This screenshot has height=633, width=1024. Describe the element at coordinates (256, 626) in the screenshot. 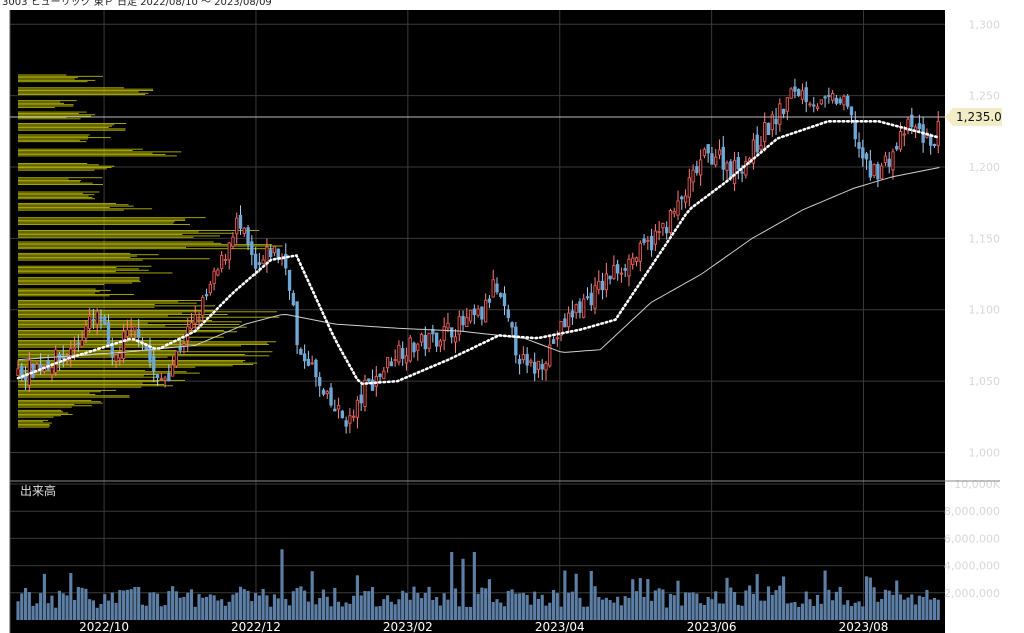

I see `date-tick-label: 2022/12` at that location.